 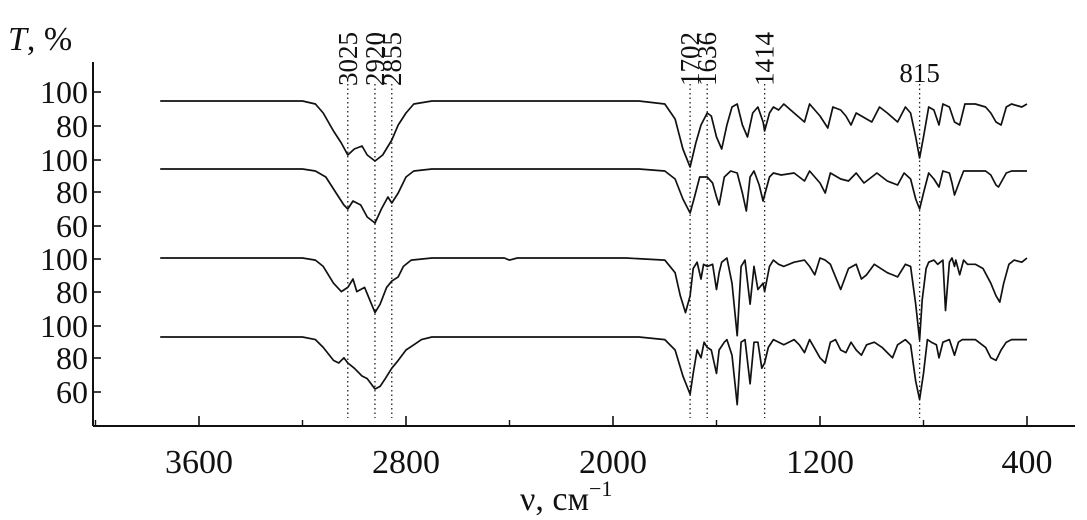 I want to click on y-axis-label-T: T, so click(x=18, y=39).